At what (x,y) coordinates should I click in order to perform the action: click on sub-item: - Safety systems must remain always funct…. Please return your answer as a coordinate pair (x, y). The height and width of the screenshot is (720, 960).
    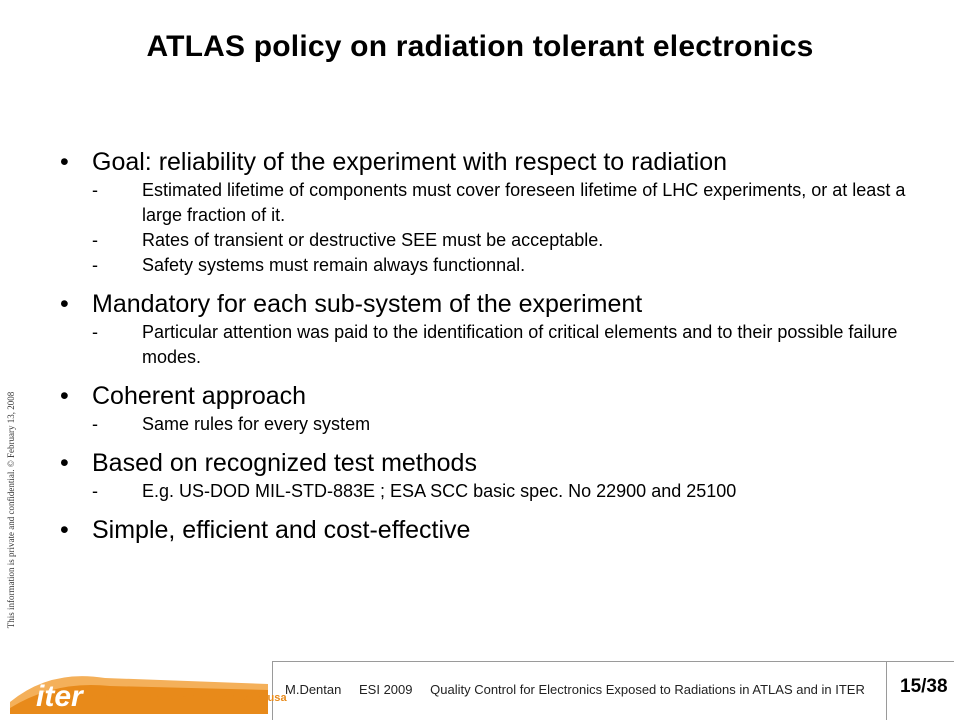
    Looking at the image, I should click on (518, 265).